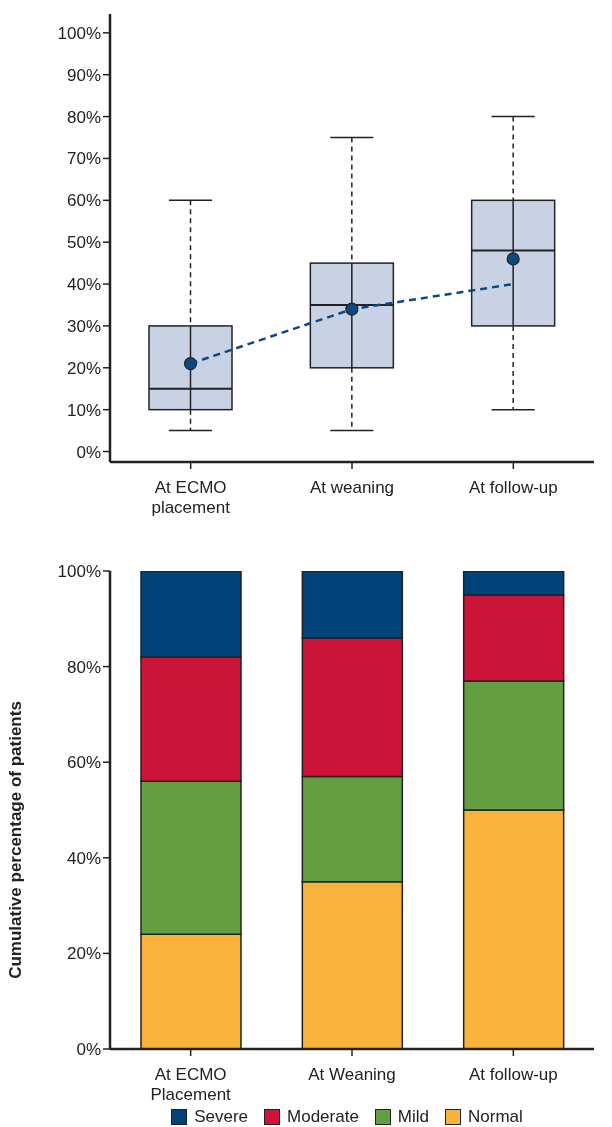  Describe the element at coordinates (83, 243) in the screenshot. I see `y-tick-label: 50%` at that location.